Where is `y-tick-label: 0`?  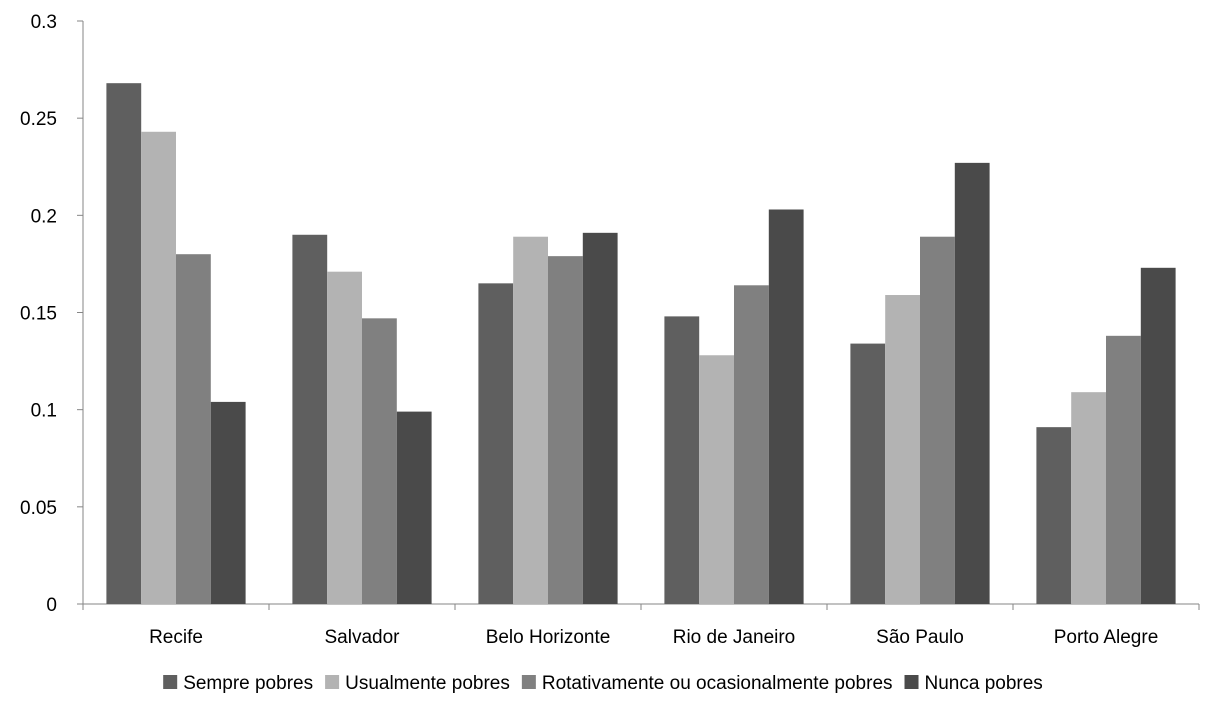
y-tick-label: 0 is located at coordinates (51, 605).